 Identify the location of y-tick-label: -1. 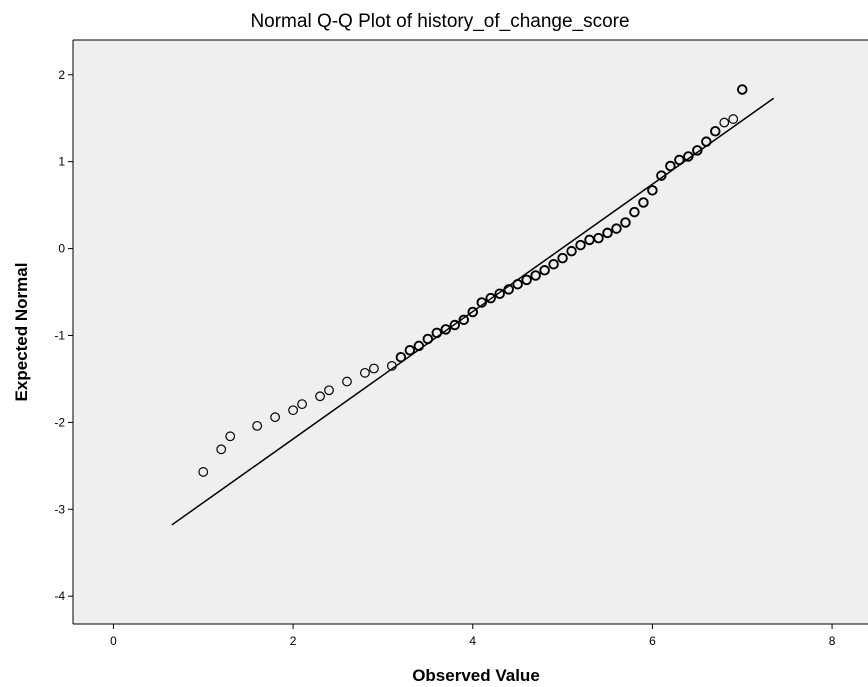
(59, 335).